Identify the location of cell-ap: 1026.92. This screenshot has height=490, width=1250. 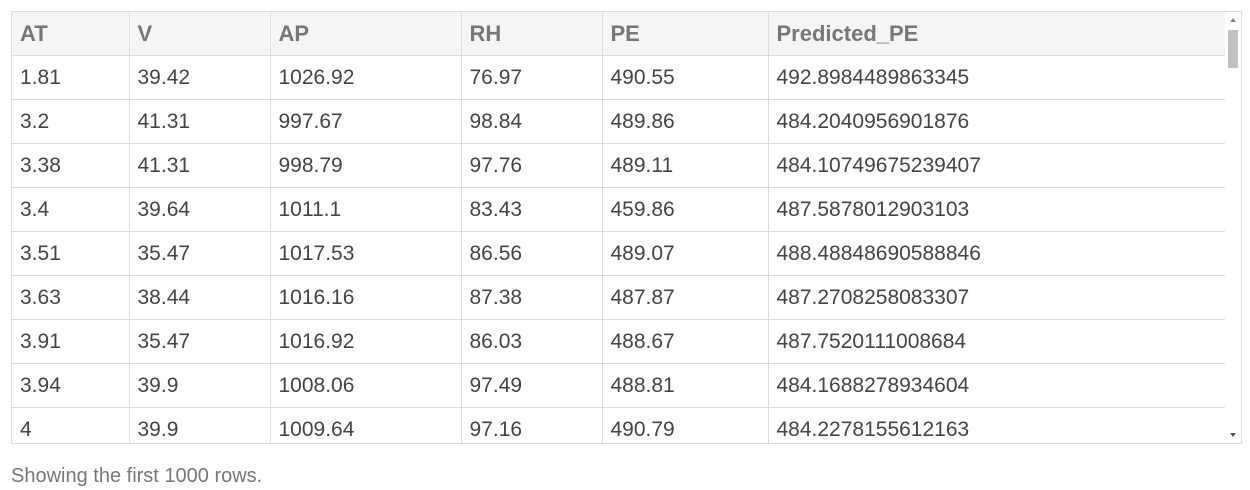
(366, 77).